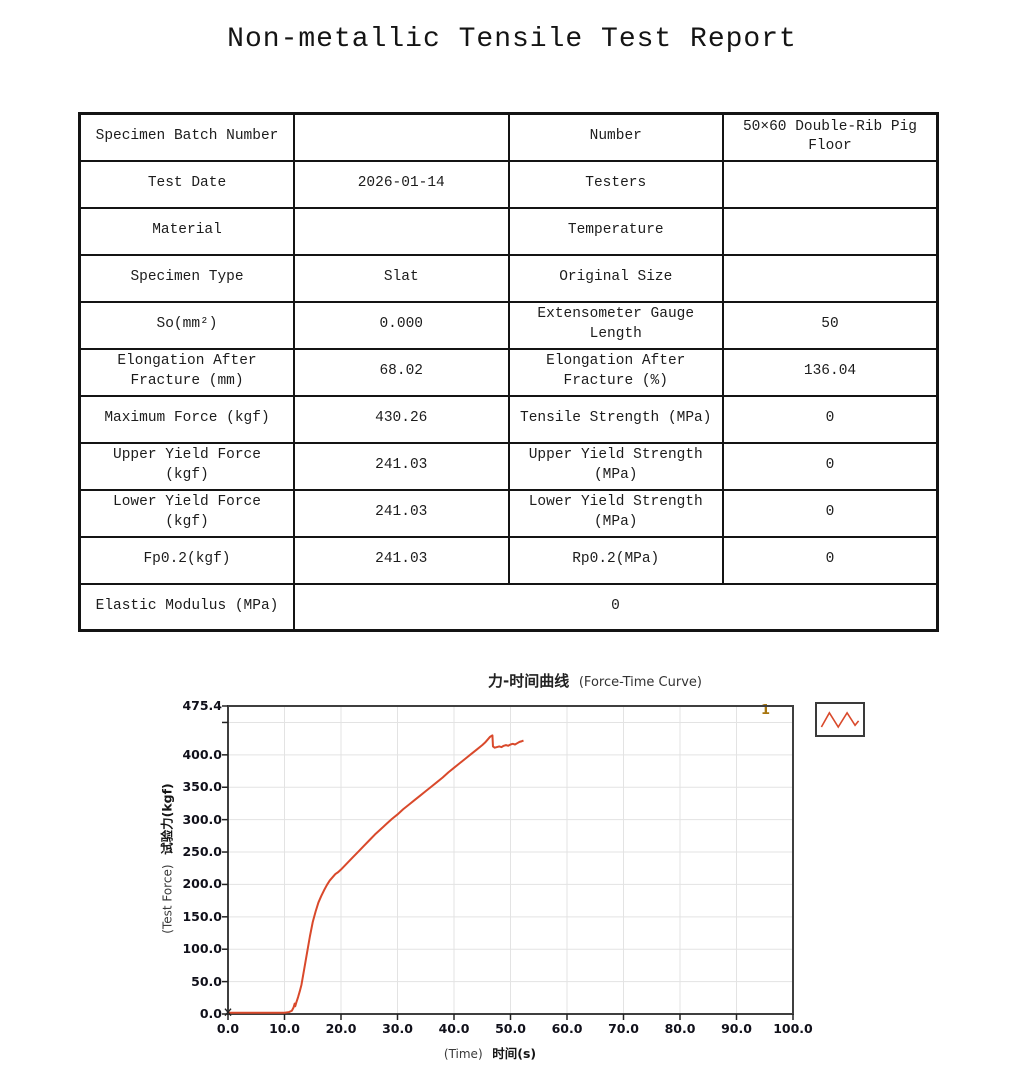  Describe the element at coordinates (615, 372) in the screenshot. I see `table-cell: Elongation After Fracture (%)` at that location.